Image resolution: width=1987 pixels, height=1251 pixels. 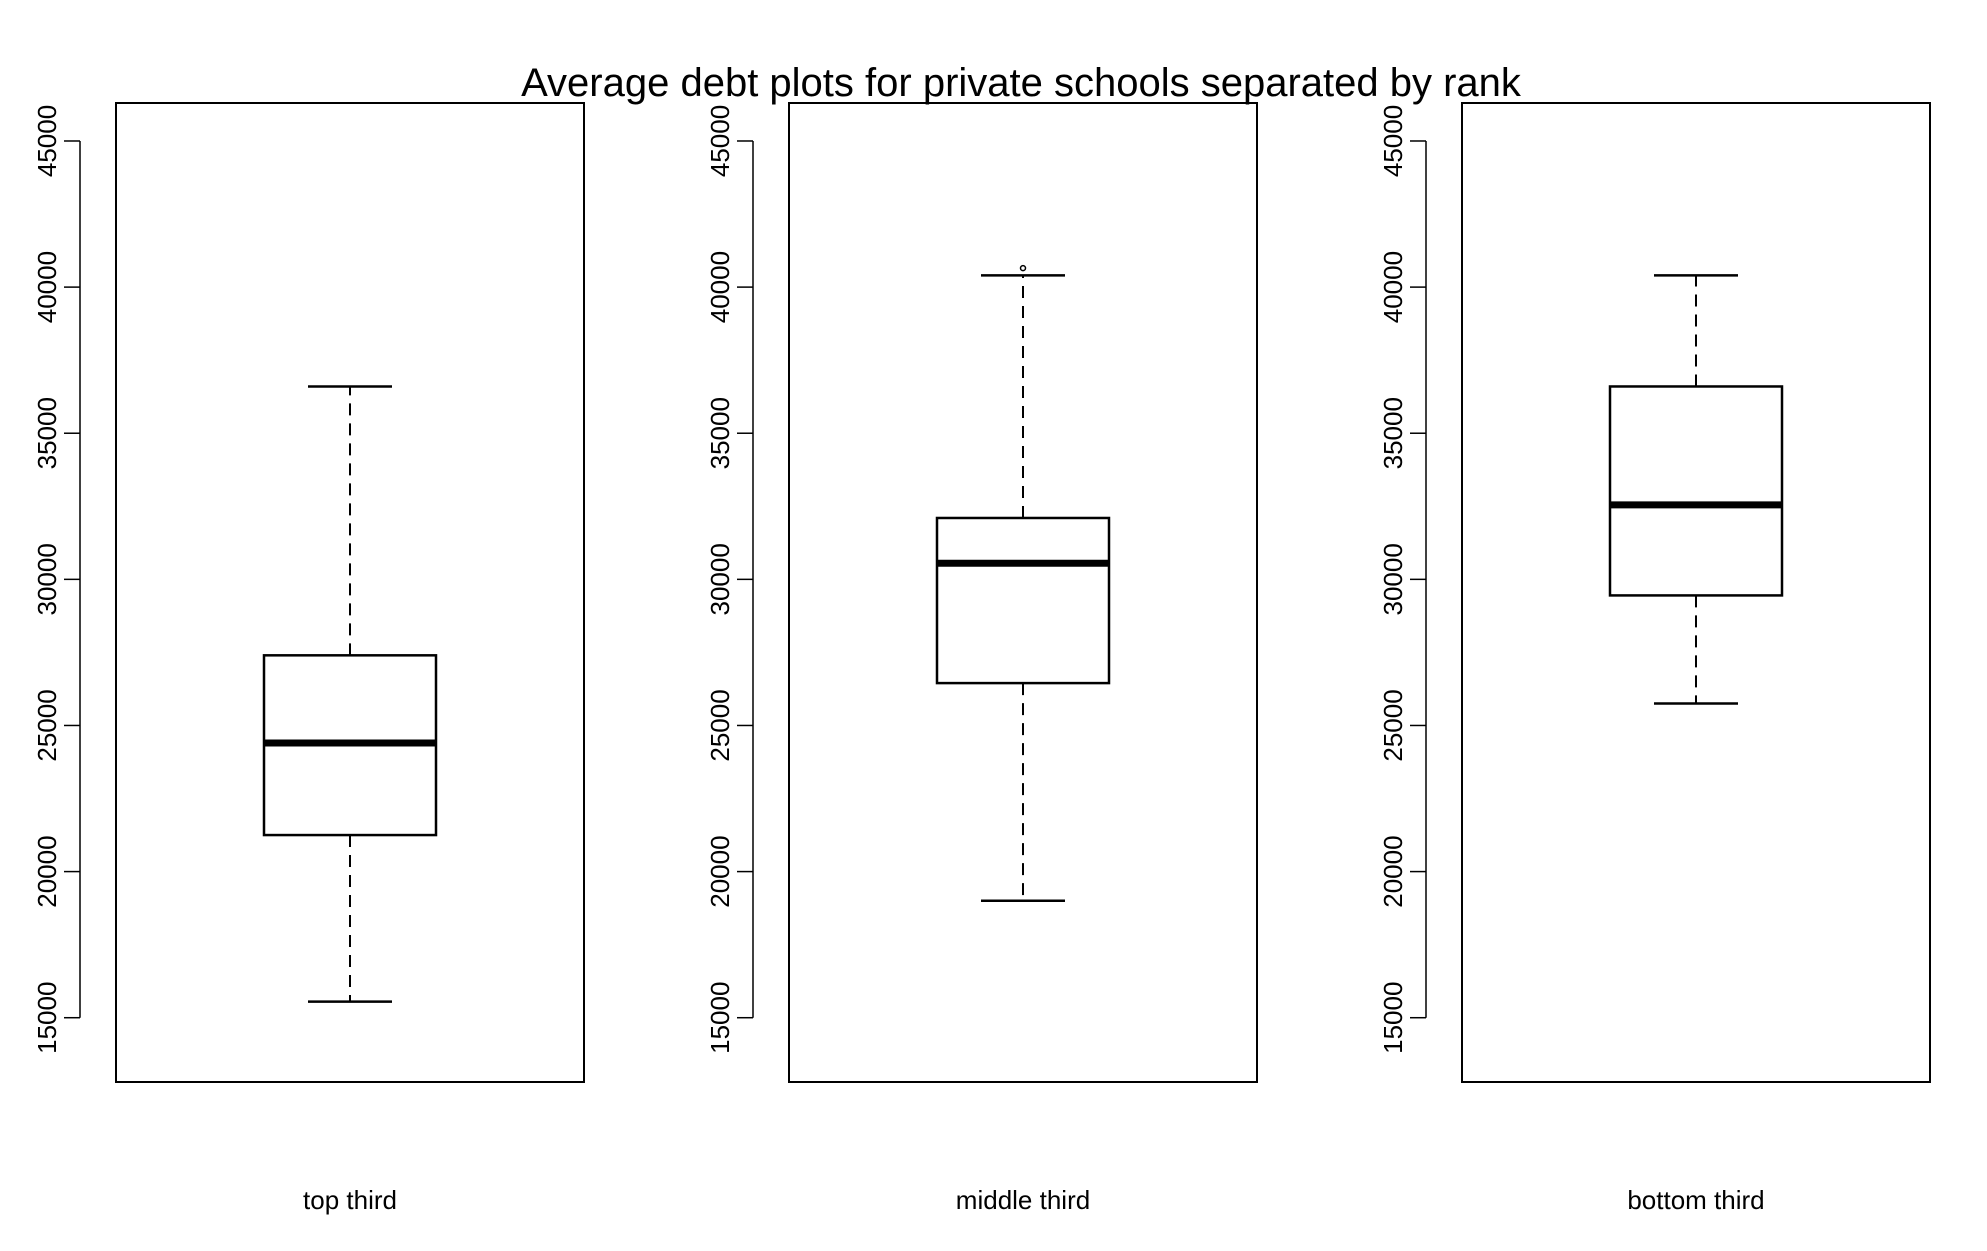 I want to click on outlier-point, so click(x=1023, y=268).